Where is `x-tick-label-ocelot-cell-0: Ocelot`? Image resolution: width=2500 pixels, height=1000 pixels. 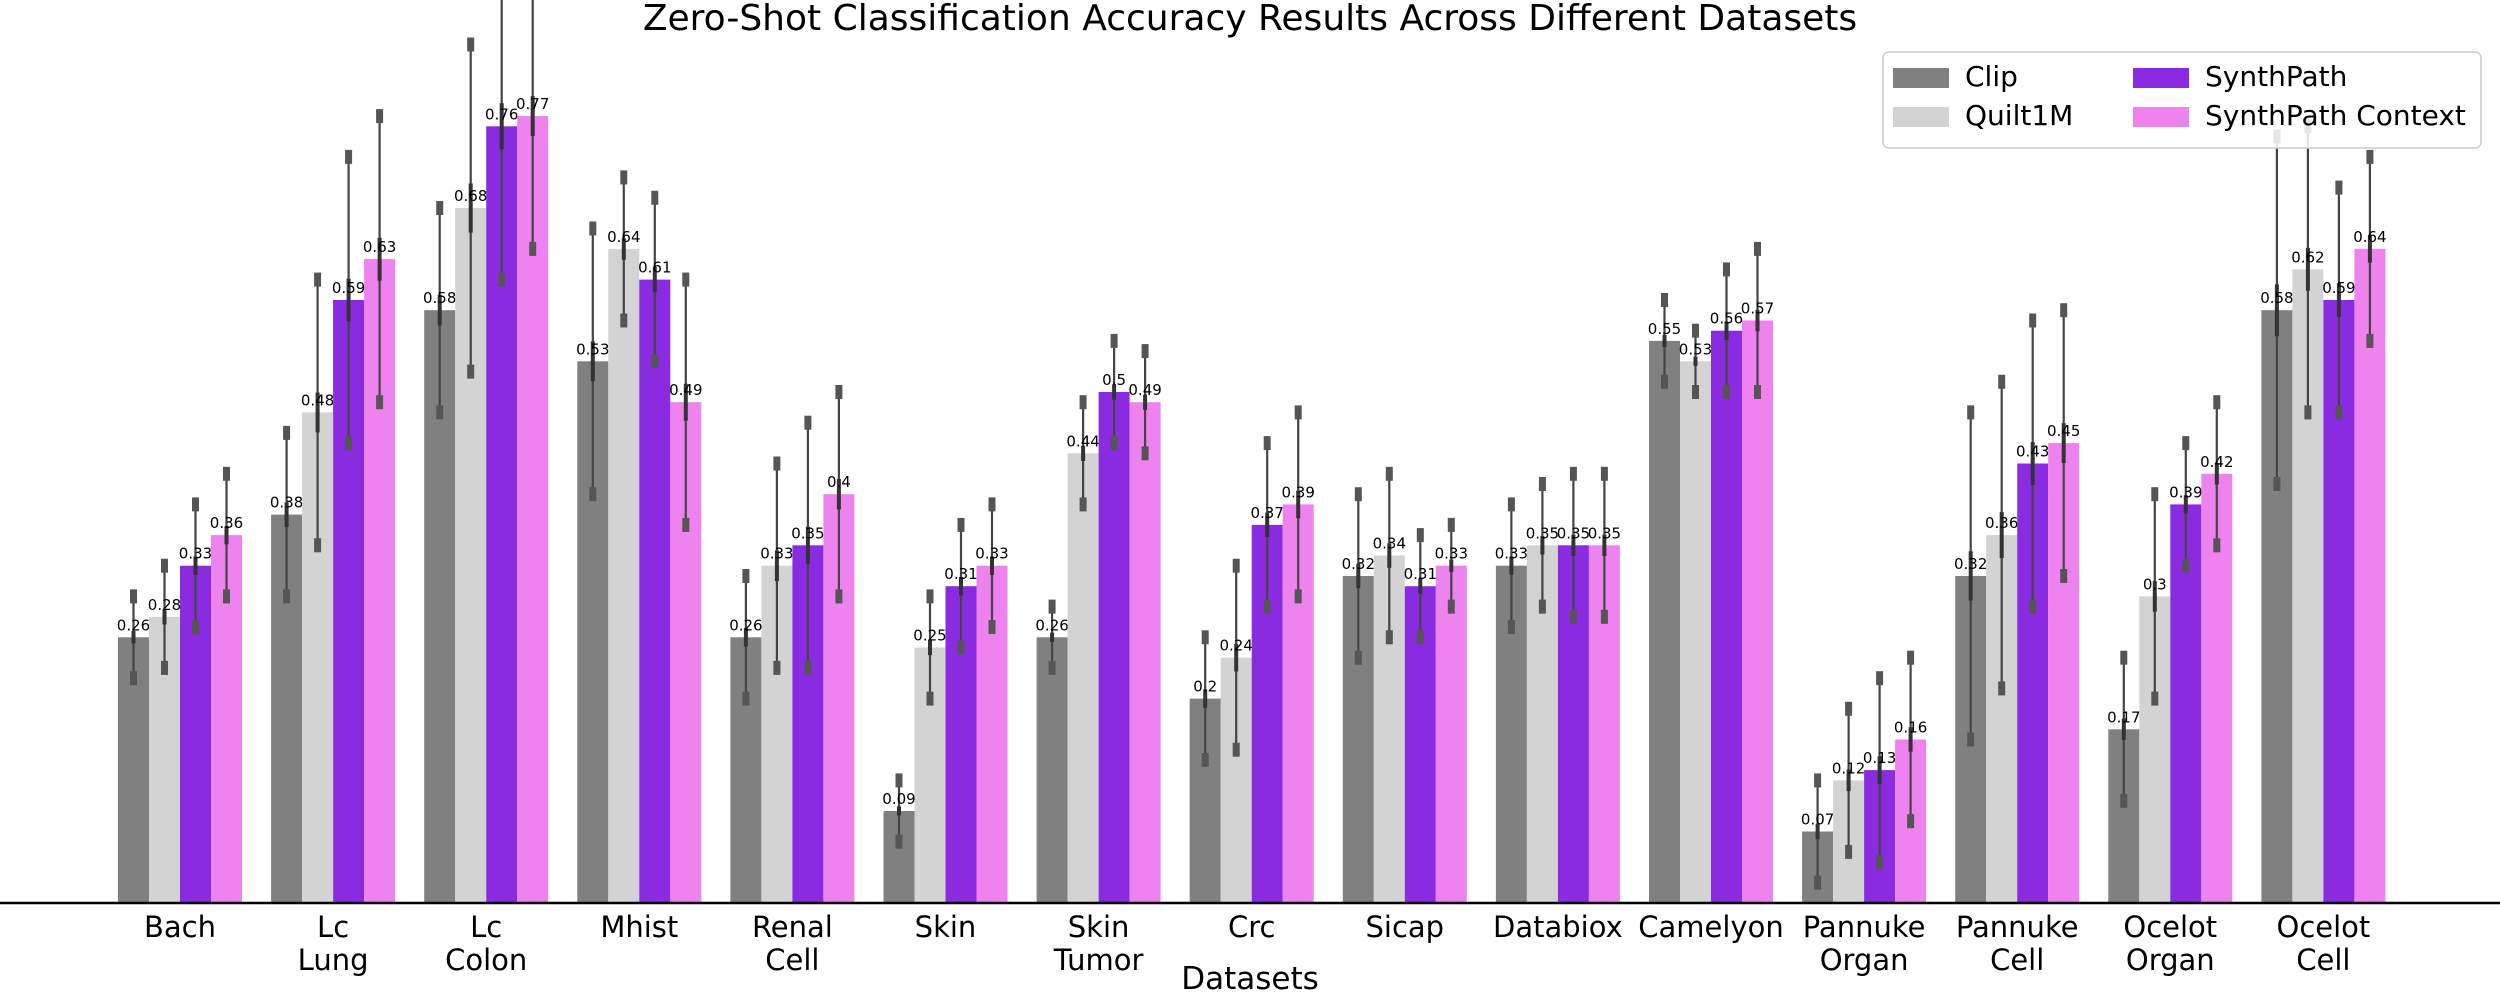
x-tick-label-ocelot-cell-0: Ocelot is located at coordinates (2324, 927).